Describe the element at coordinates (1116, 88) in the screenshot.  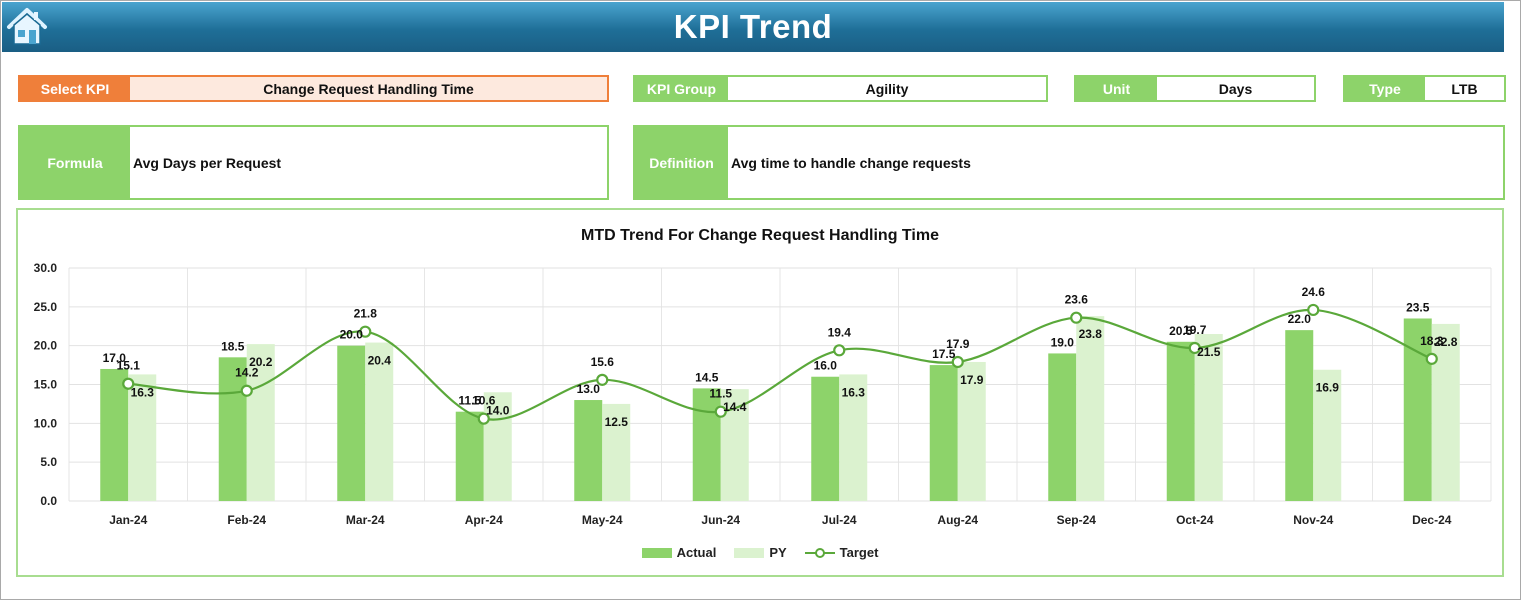
I see `unit-label: Unit` at that location.